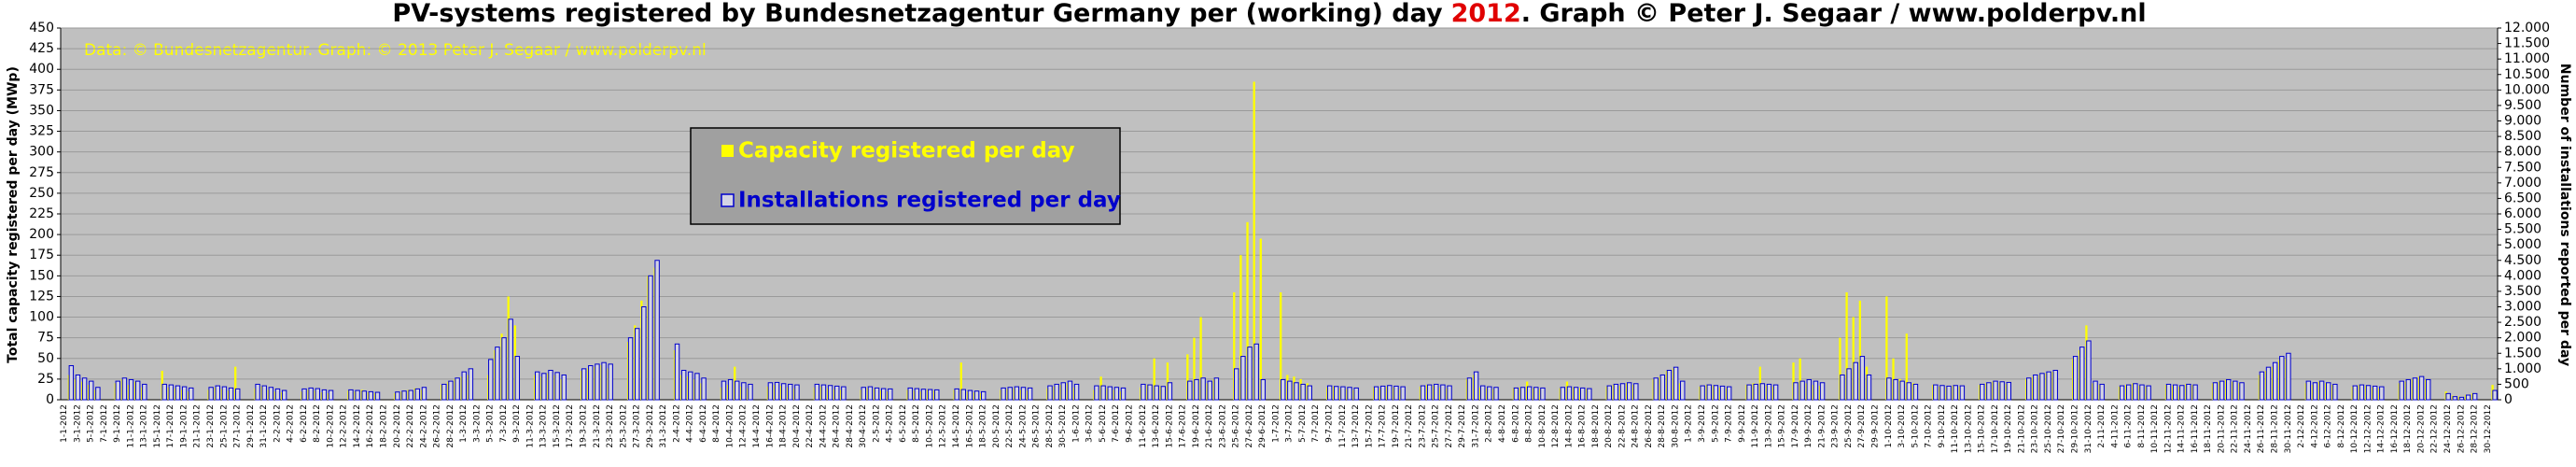 The width and height of the screenshot is (2576, 467). Describe the element at coordinates (1875, 426) in the screenshot. I see `x-tick-label: 29-9-2012` at that location.